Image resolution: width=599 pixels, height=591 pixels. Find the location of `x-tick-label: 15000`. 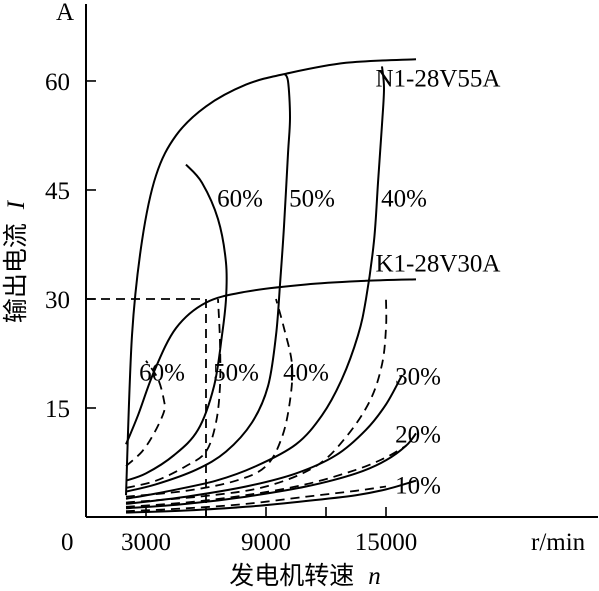

x-tick-label: 15000 is located at coordinates (386, 542).